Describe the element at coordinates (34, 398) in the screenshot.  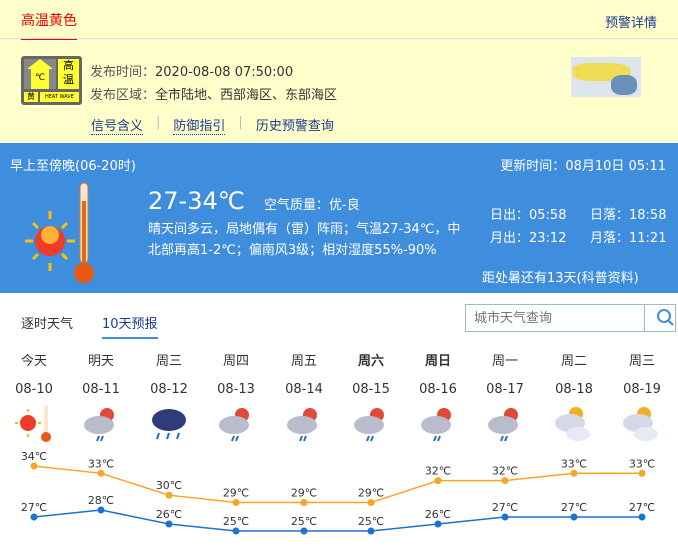
I see `forecast-day: 今天 08-10` at that location.